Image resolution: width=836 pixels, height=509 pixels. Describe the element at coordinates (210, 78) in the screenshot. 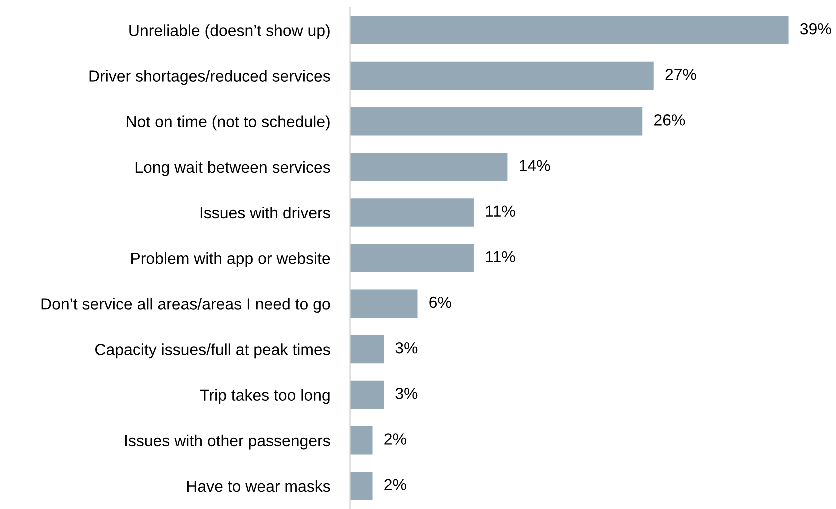

I see `y-tick-label: Driver shortages/reduced services` at that location.